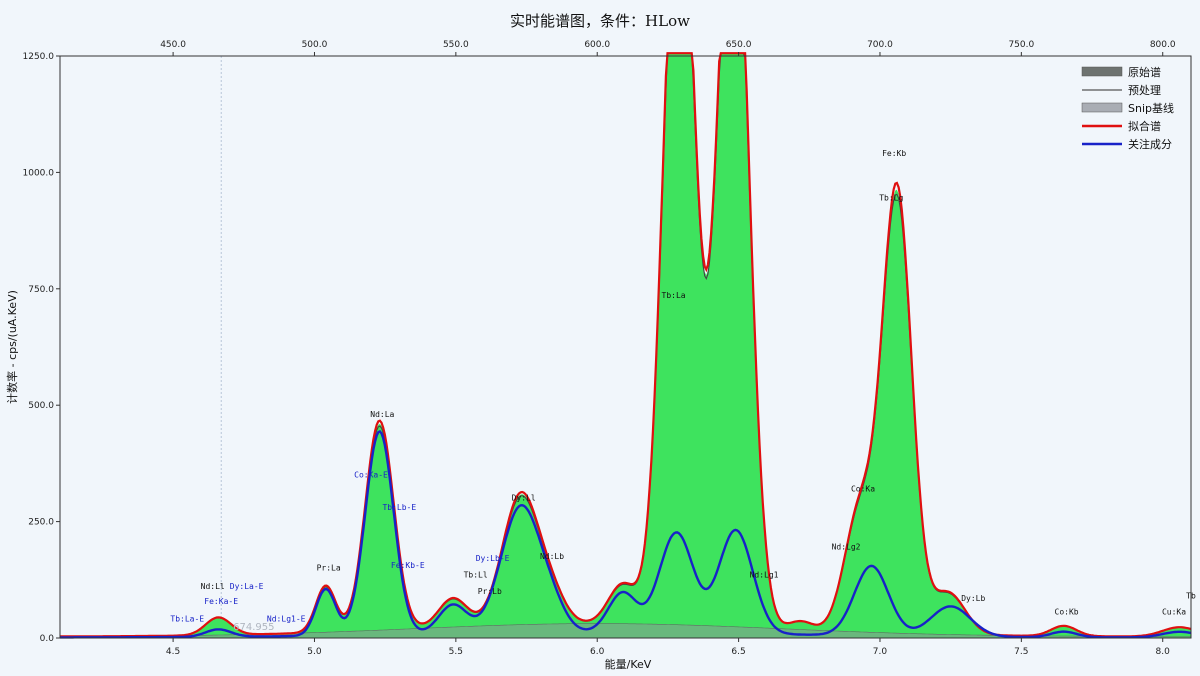 This screenshot has height=676, width=1200. Describe the element at coordinates (524, 498) in the screenshot. I see `peak-label: Dy:Ll` at that location.